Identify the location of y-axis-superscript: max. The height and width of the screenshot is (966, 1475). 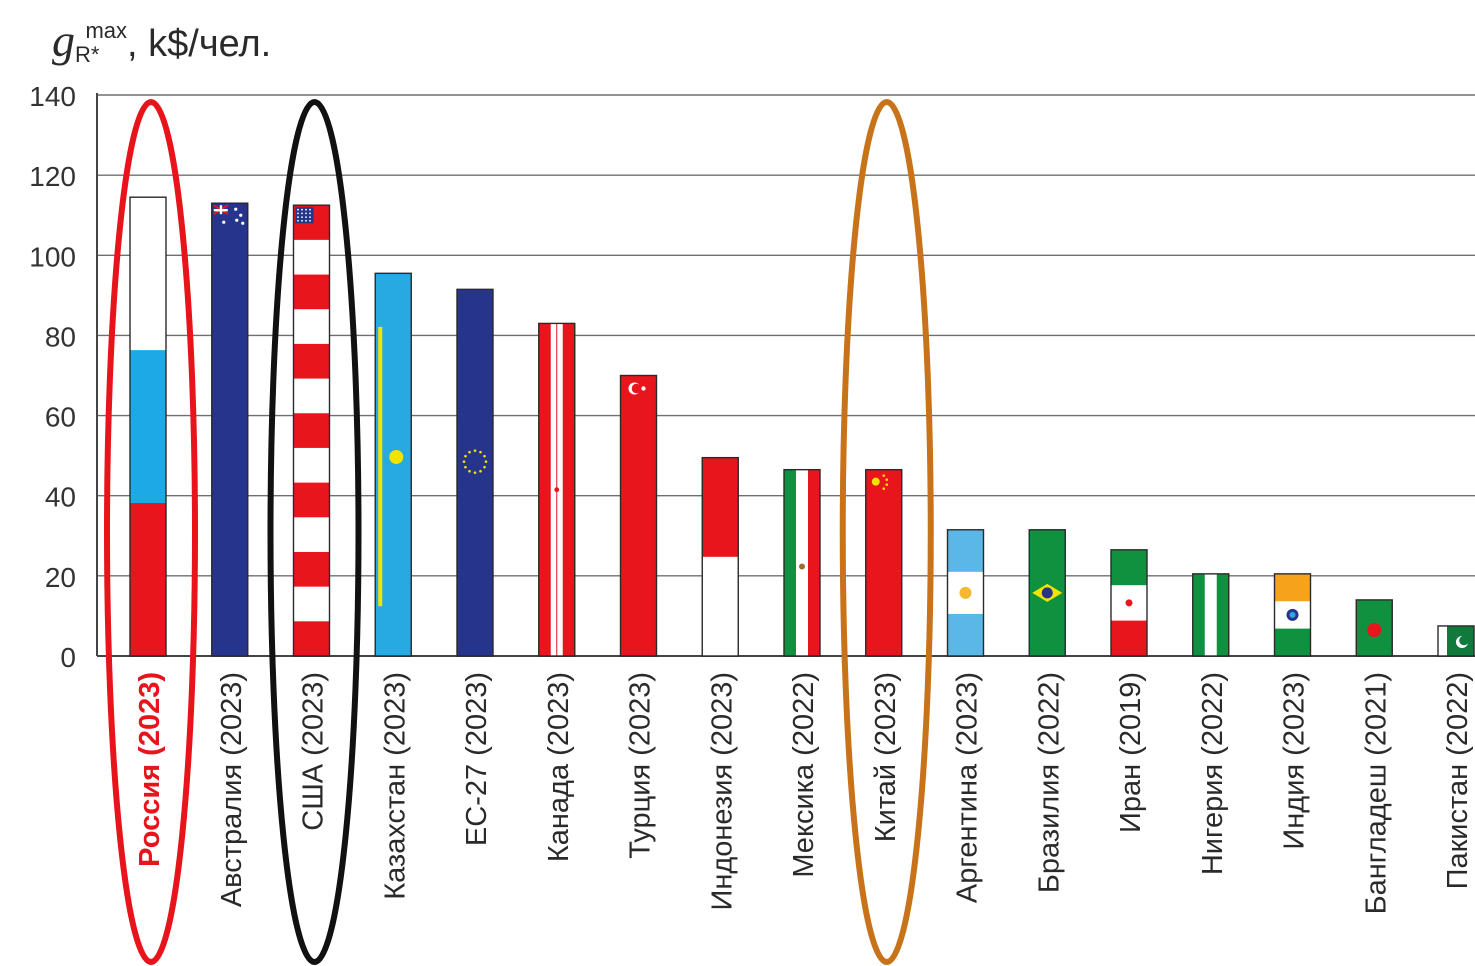
(106, 30).